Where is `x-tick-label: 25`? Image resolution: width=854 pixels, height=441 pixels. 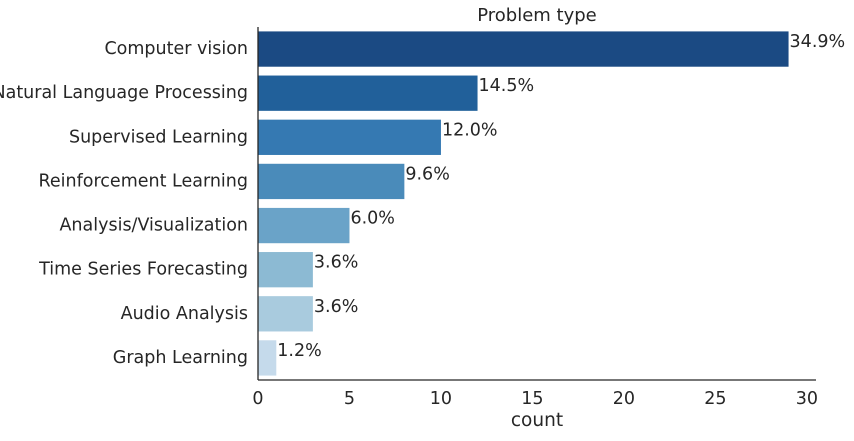 x-tick-label: 25 is located at coordinates (715, 399).